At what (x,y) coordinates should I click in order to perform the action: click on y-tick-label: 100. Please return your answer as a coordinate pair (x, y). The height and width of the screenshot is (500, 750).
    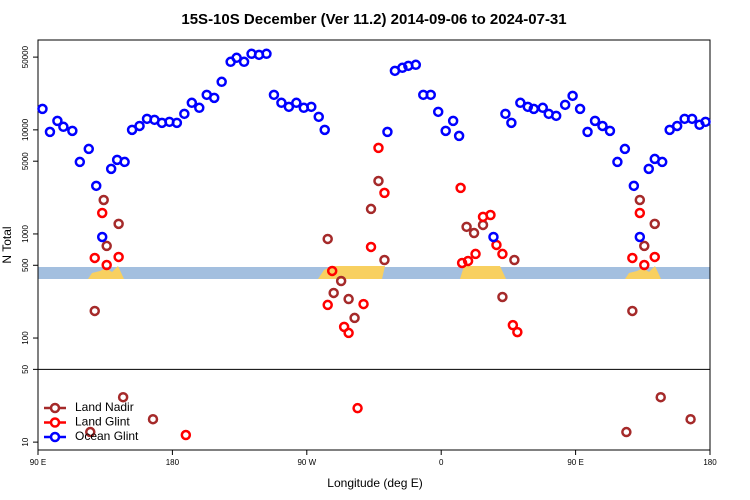
    Looking at the image, I should click on (25, 338).